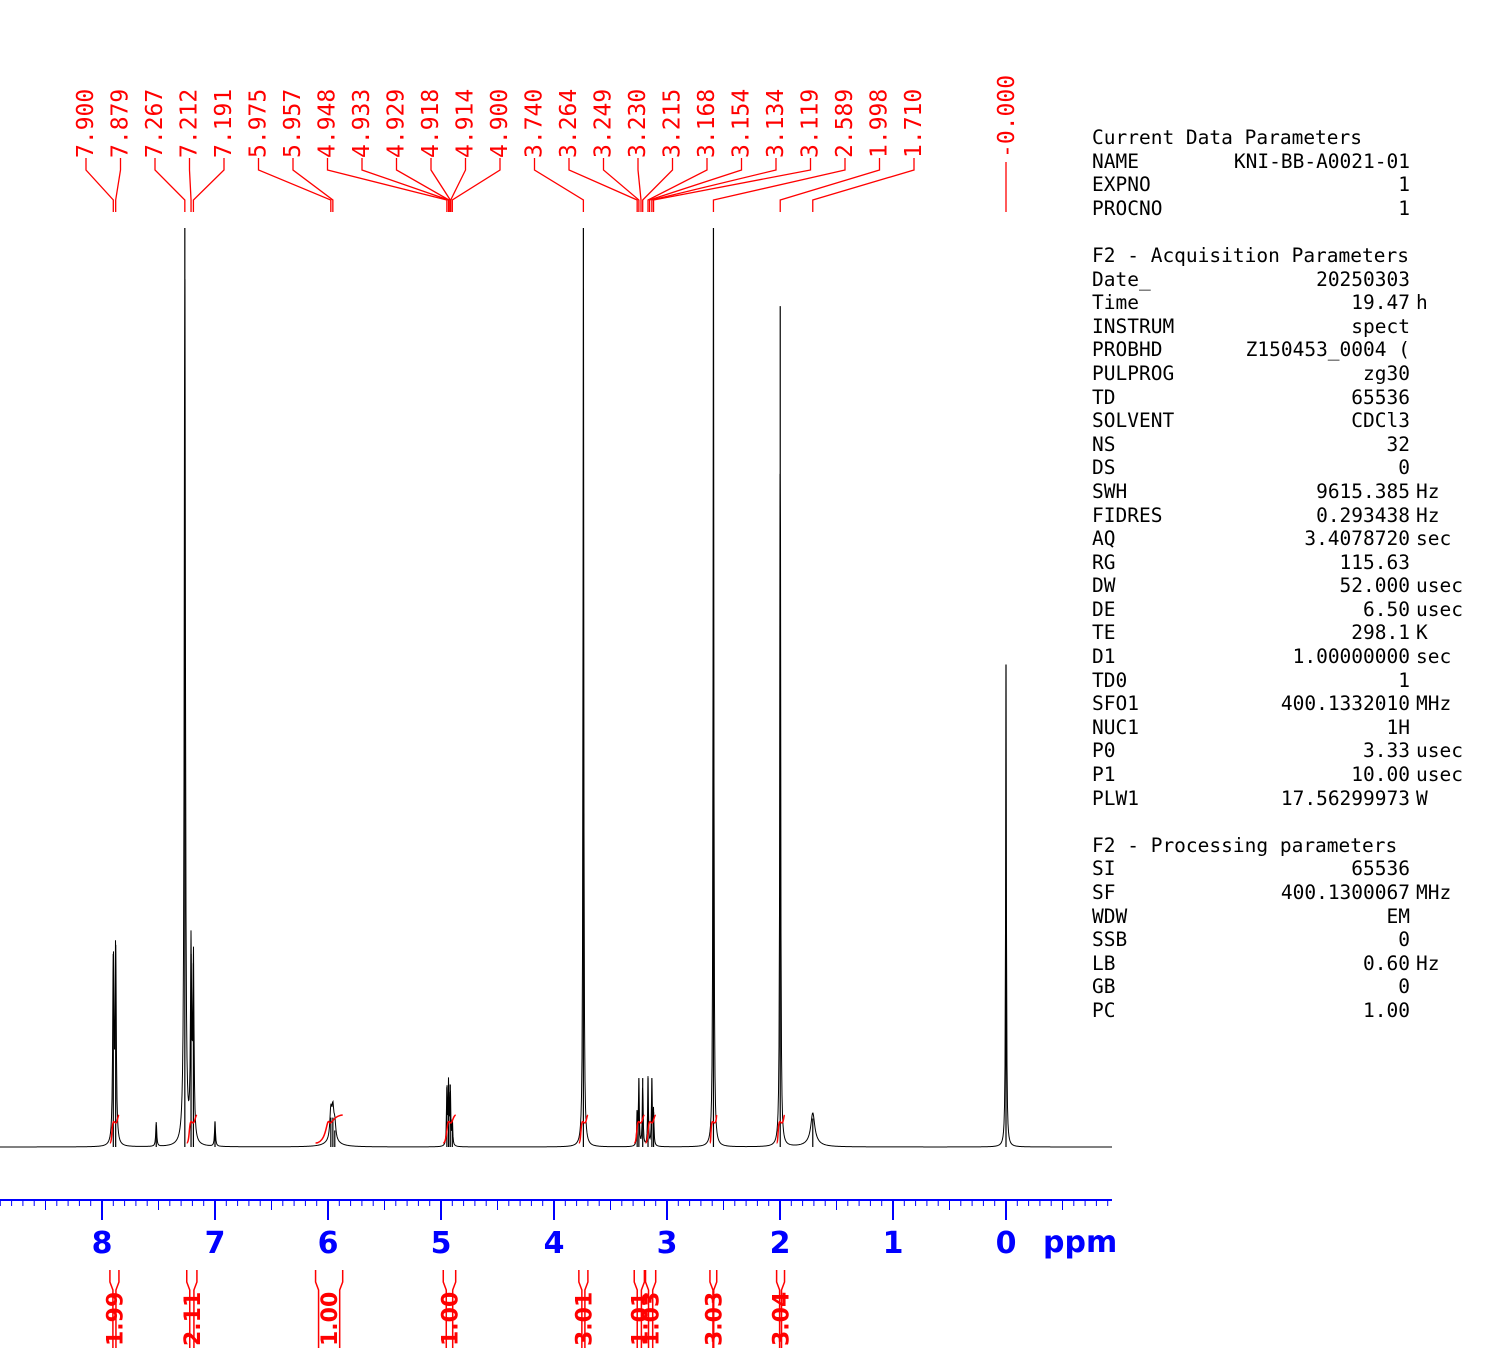 The width and height of the screenshot is (1494, 1368). I want to click on param-row-rg: RG 115.63, so click(1288, 563).